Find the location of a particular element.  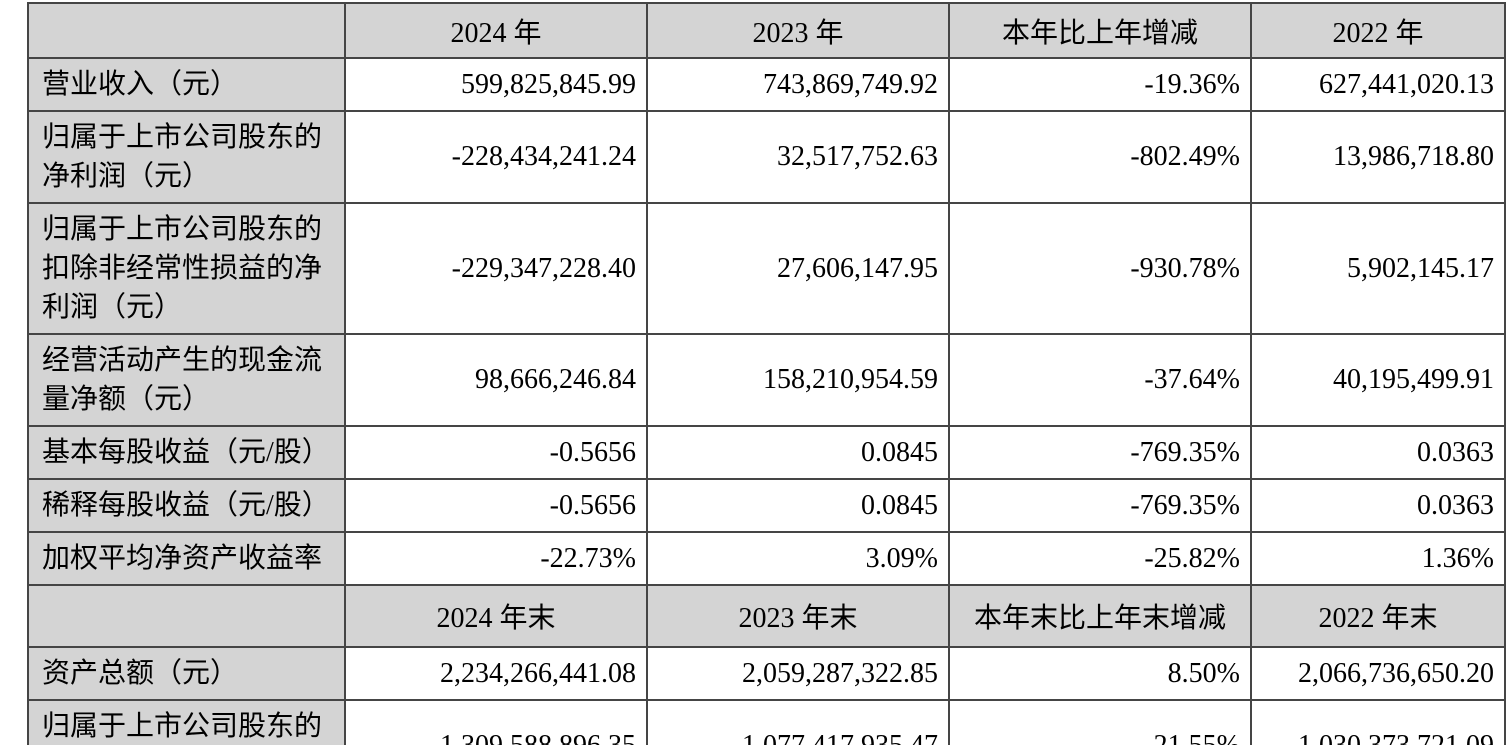

row-label: 归属于上市公司股东的净利润（元） is located at coordinates (186, 157).